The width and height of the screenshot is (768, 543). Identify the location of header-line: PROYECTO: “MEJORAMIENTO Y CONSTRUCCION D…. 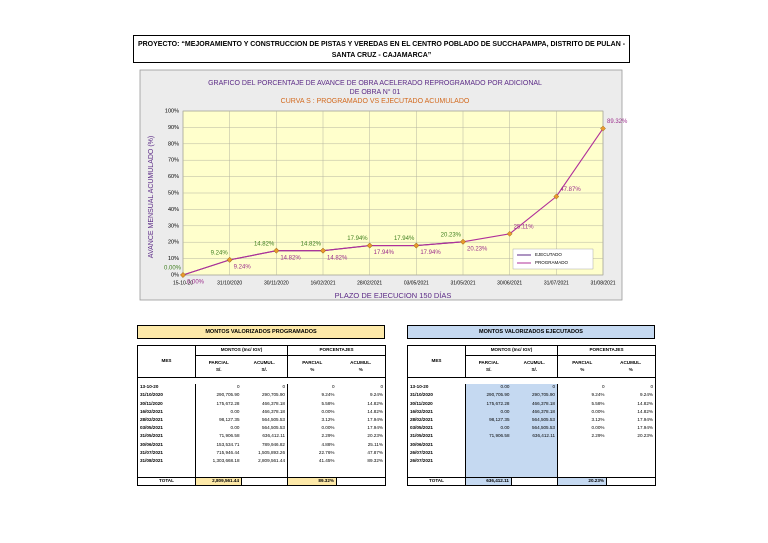
(381, 44).